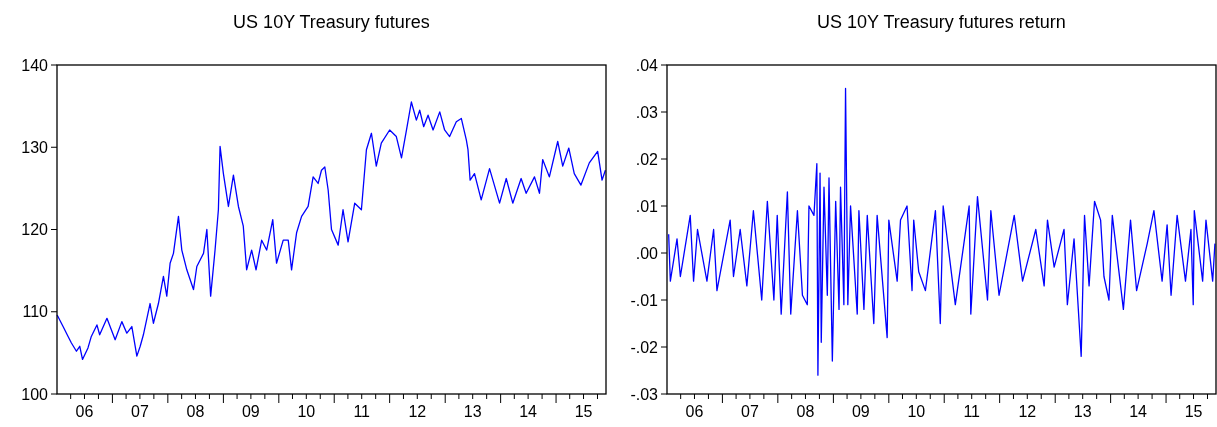  Describe the element at coordinates (647, 206) in the screenshot. I see `y-tick-label: .01` at that location.